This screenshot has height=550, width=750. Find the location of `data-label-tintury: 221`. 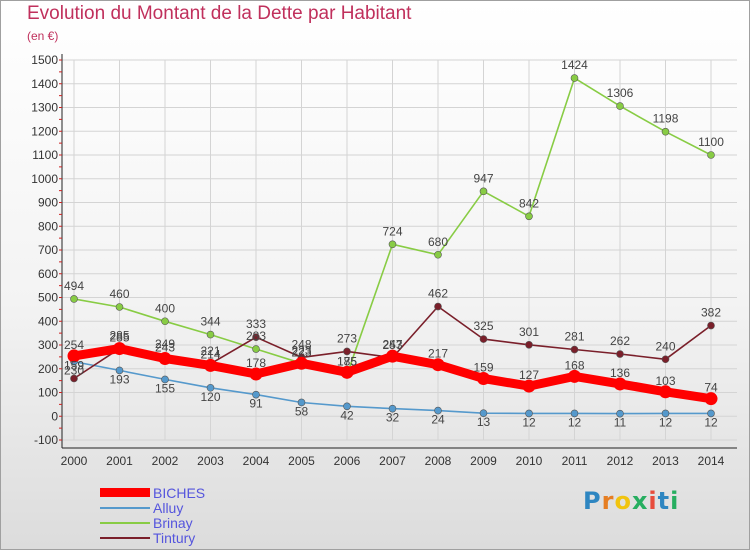

data-label-tintury: 221 is located at coordinates (210, 351).